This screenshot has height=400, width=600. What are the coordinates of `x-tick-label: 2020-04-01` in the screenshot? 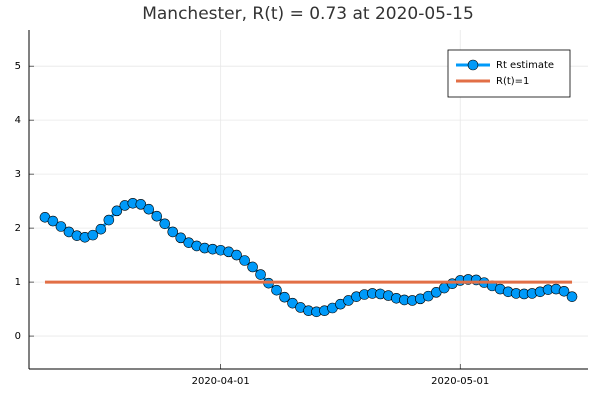 It's located at (221, 381).